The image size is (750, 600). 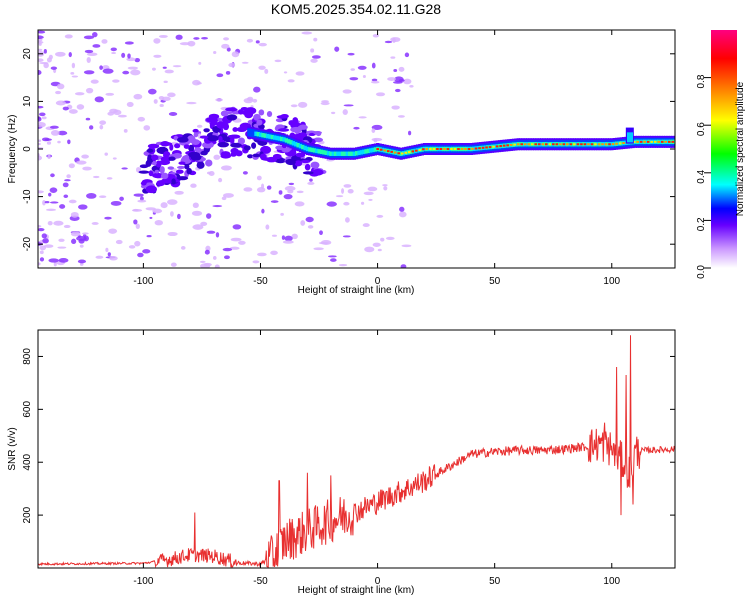 I want to click on track-feature, so click(x=629, y=137).